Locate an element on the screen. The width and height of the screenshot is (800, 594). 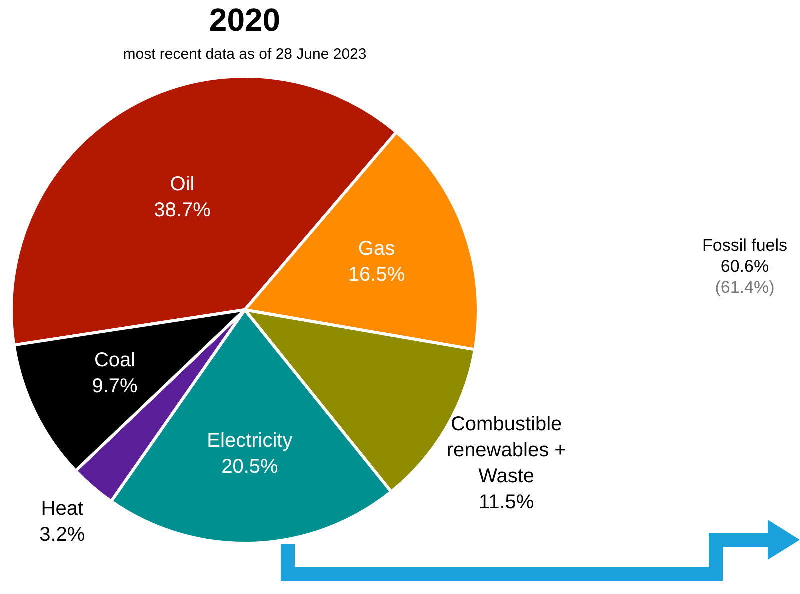
slice-label: Coal is located at coordinates (115, 360).